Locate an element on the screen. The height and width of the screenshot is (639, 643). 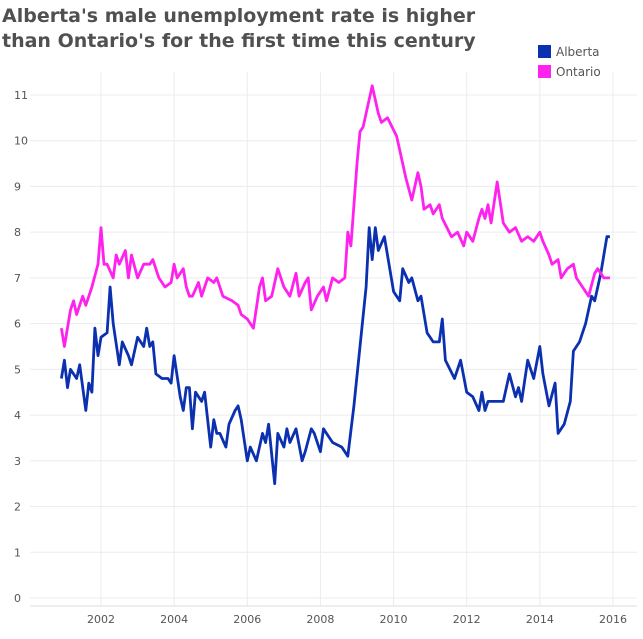
x-tick-label: 2010 is located at coordinates (394, 619).